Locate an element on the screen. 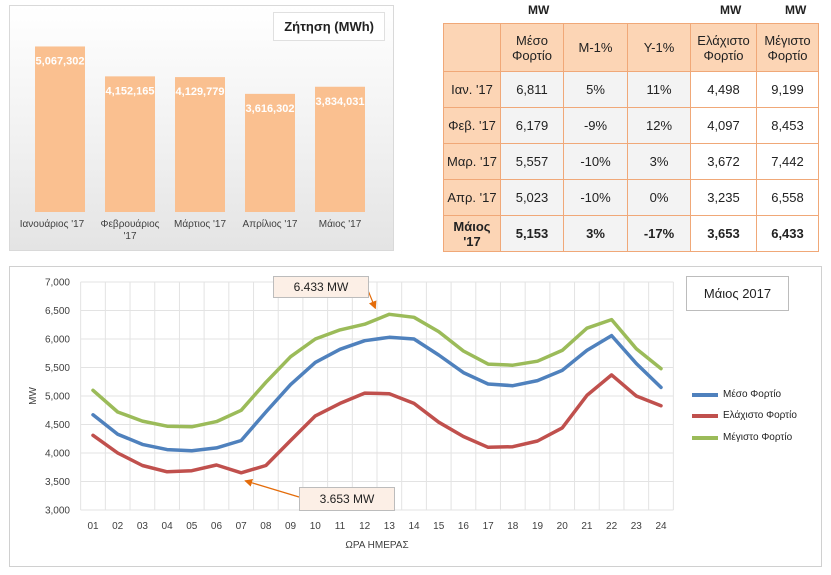 This screenshot has height=575, width=831. min-callout-arrow is located at coordinates (272, 488).